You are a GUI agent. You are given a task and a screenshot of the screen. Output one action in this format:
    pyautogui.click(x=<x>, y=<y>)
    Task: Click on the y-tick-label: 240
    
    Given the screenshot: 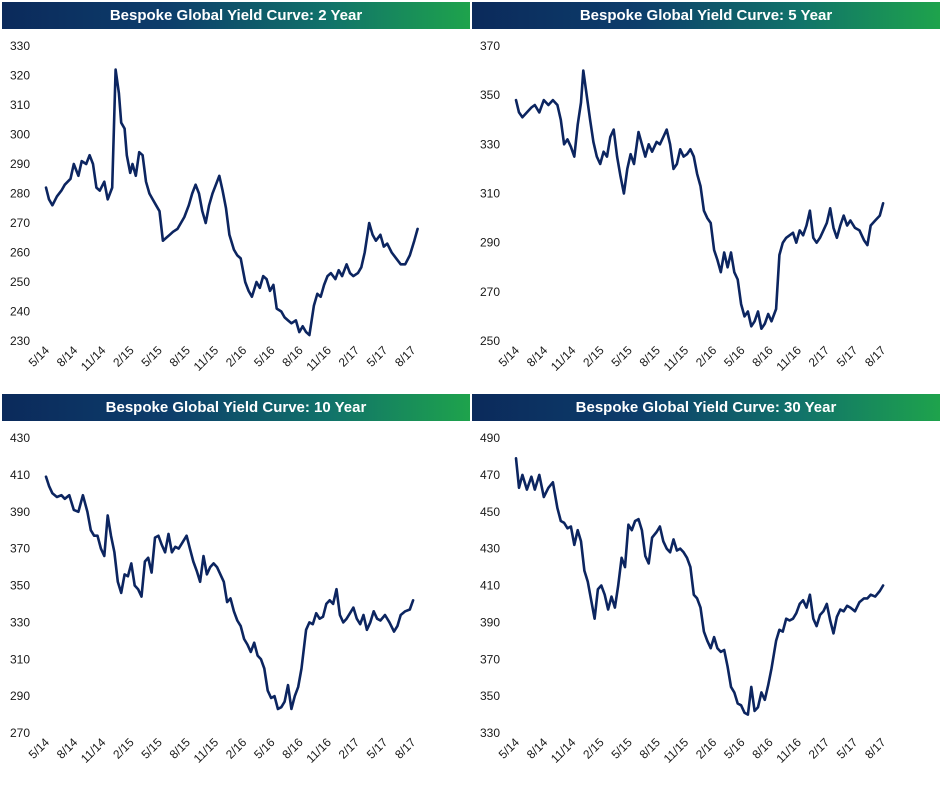 What is the action you would take?
    pyautogui.click(x=20, y=312)
    